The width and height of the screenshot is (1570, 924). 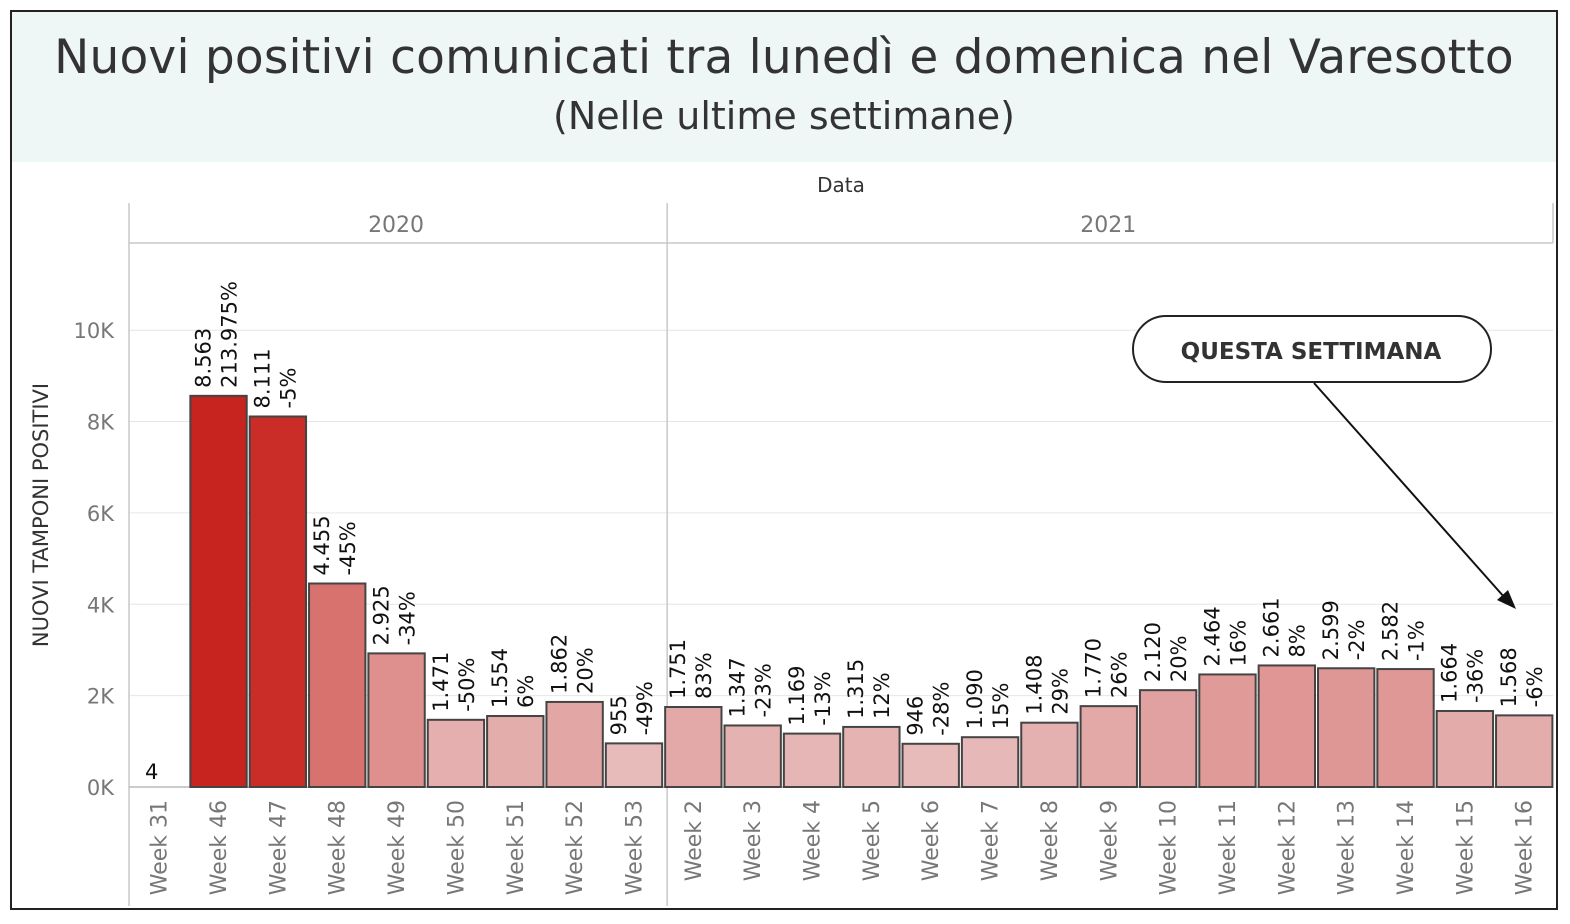 What do you see at coordinates (348, 548) in the screenshot?
I see `data-label-pct: -45%` at bounding box center [348, 548].